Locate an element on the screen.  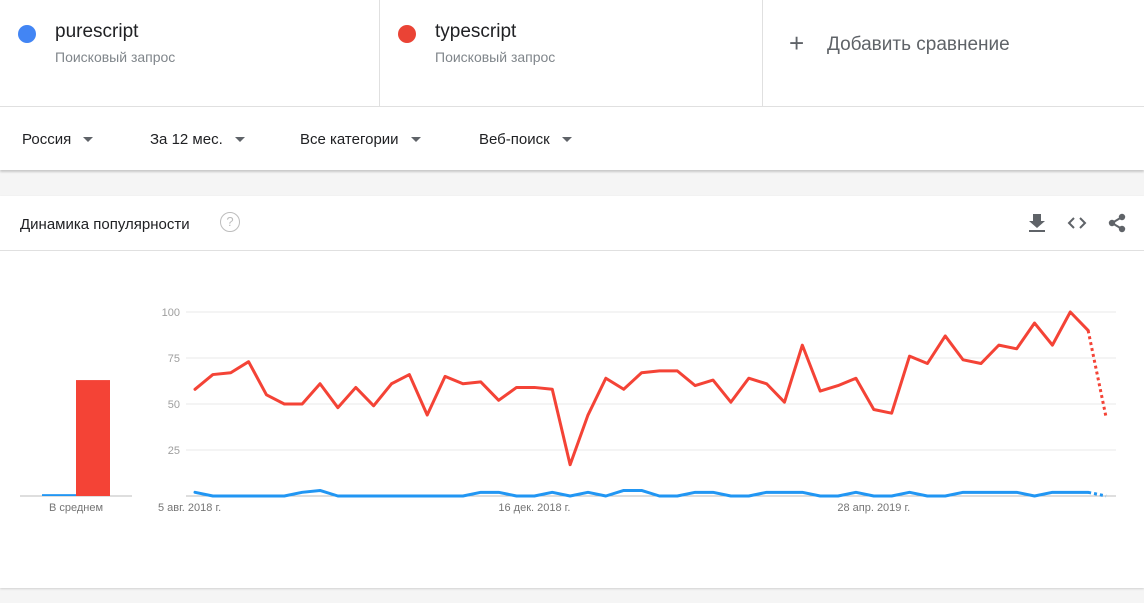
y-tick-label: 25 is located at coordinates (174, 451).